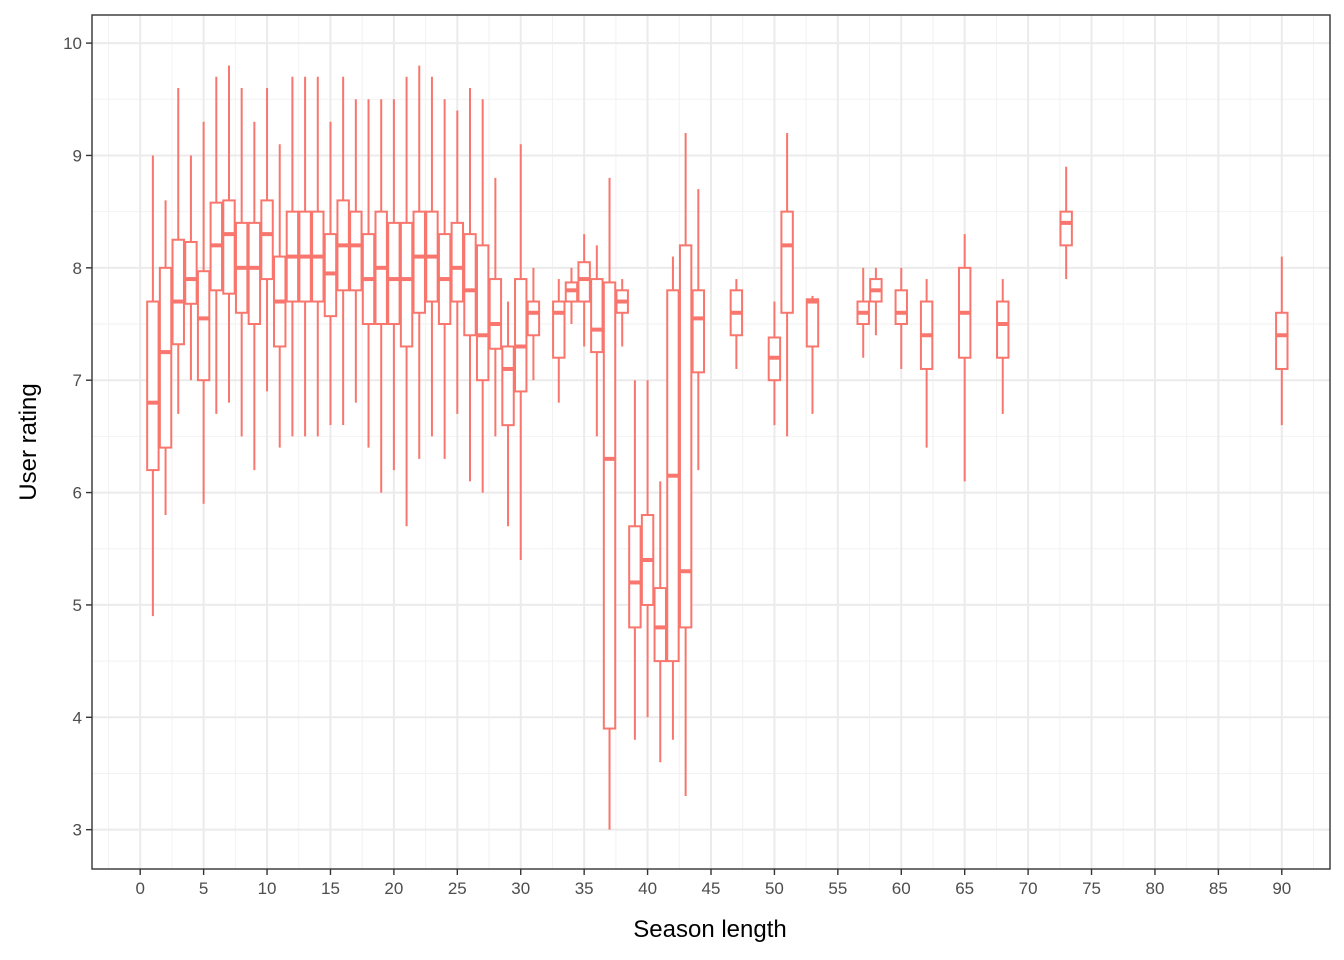 The image size is (1344, 960). Describe the element at coordinates (901, 888) in the screenshot. I see `x-tick-label: 60` at that location.